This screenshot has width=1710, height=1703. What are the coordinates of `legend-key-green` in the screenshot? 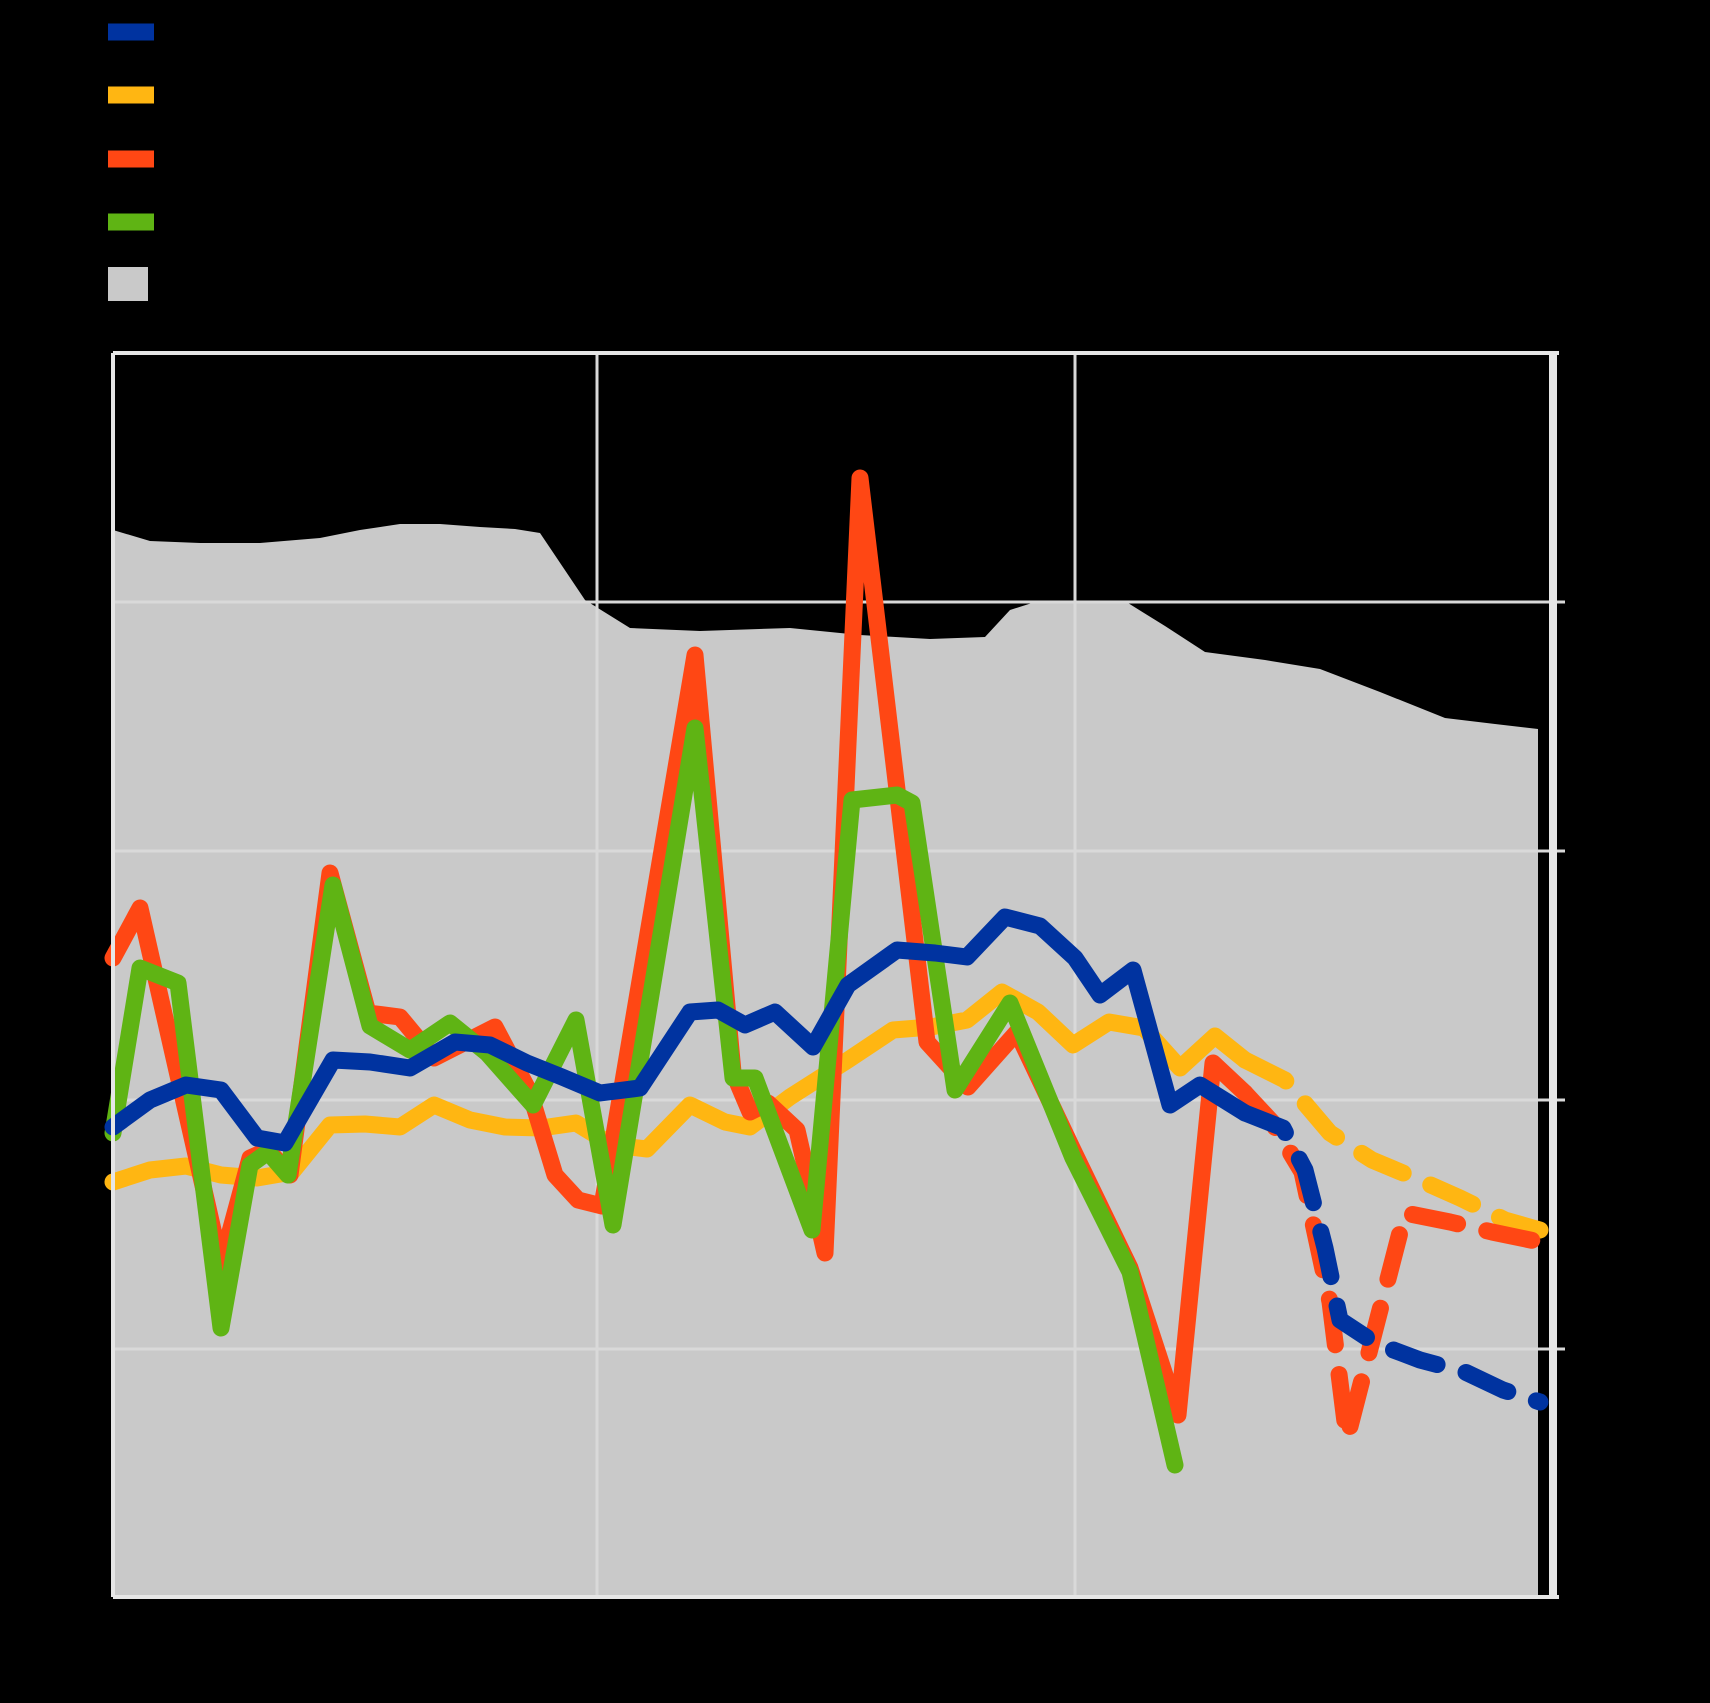 It's located at (131, 222).